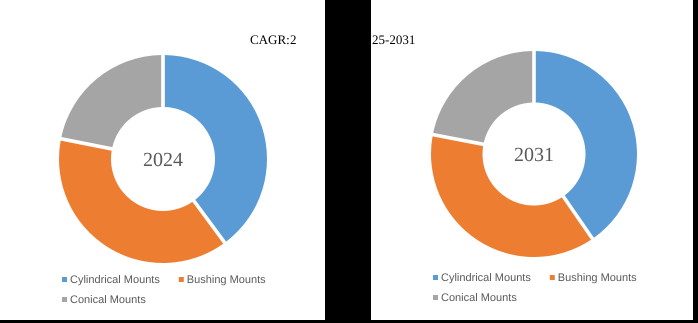  What do you see at coordinates (270, 39) in the screenshot?
I see `text: CAGR:` at bounding box center [270, 39].